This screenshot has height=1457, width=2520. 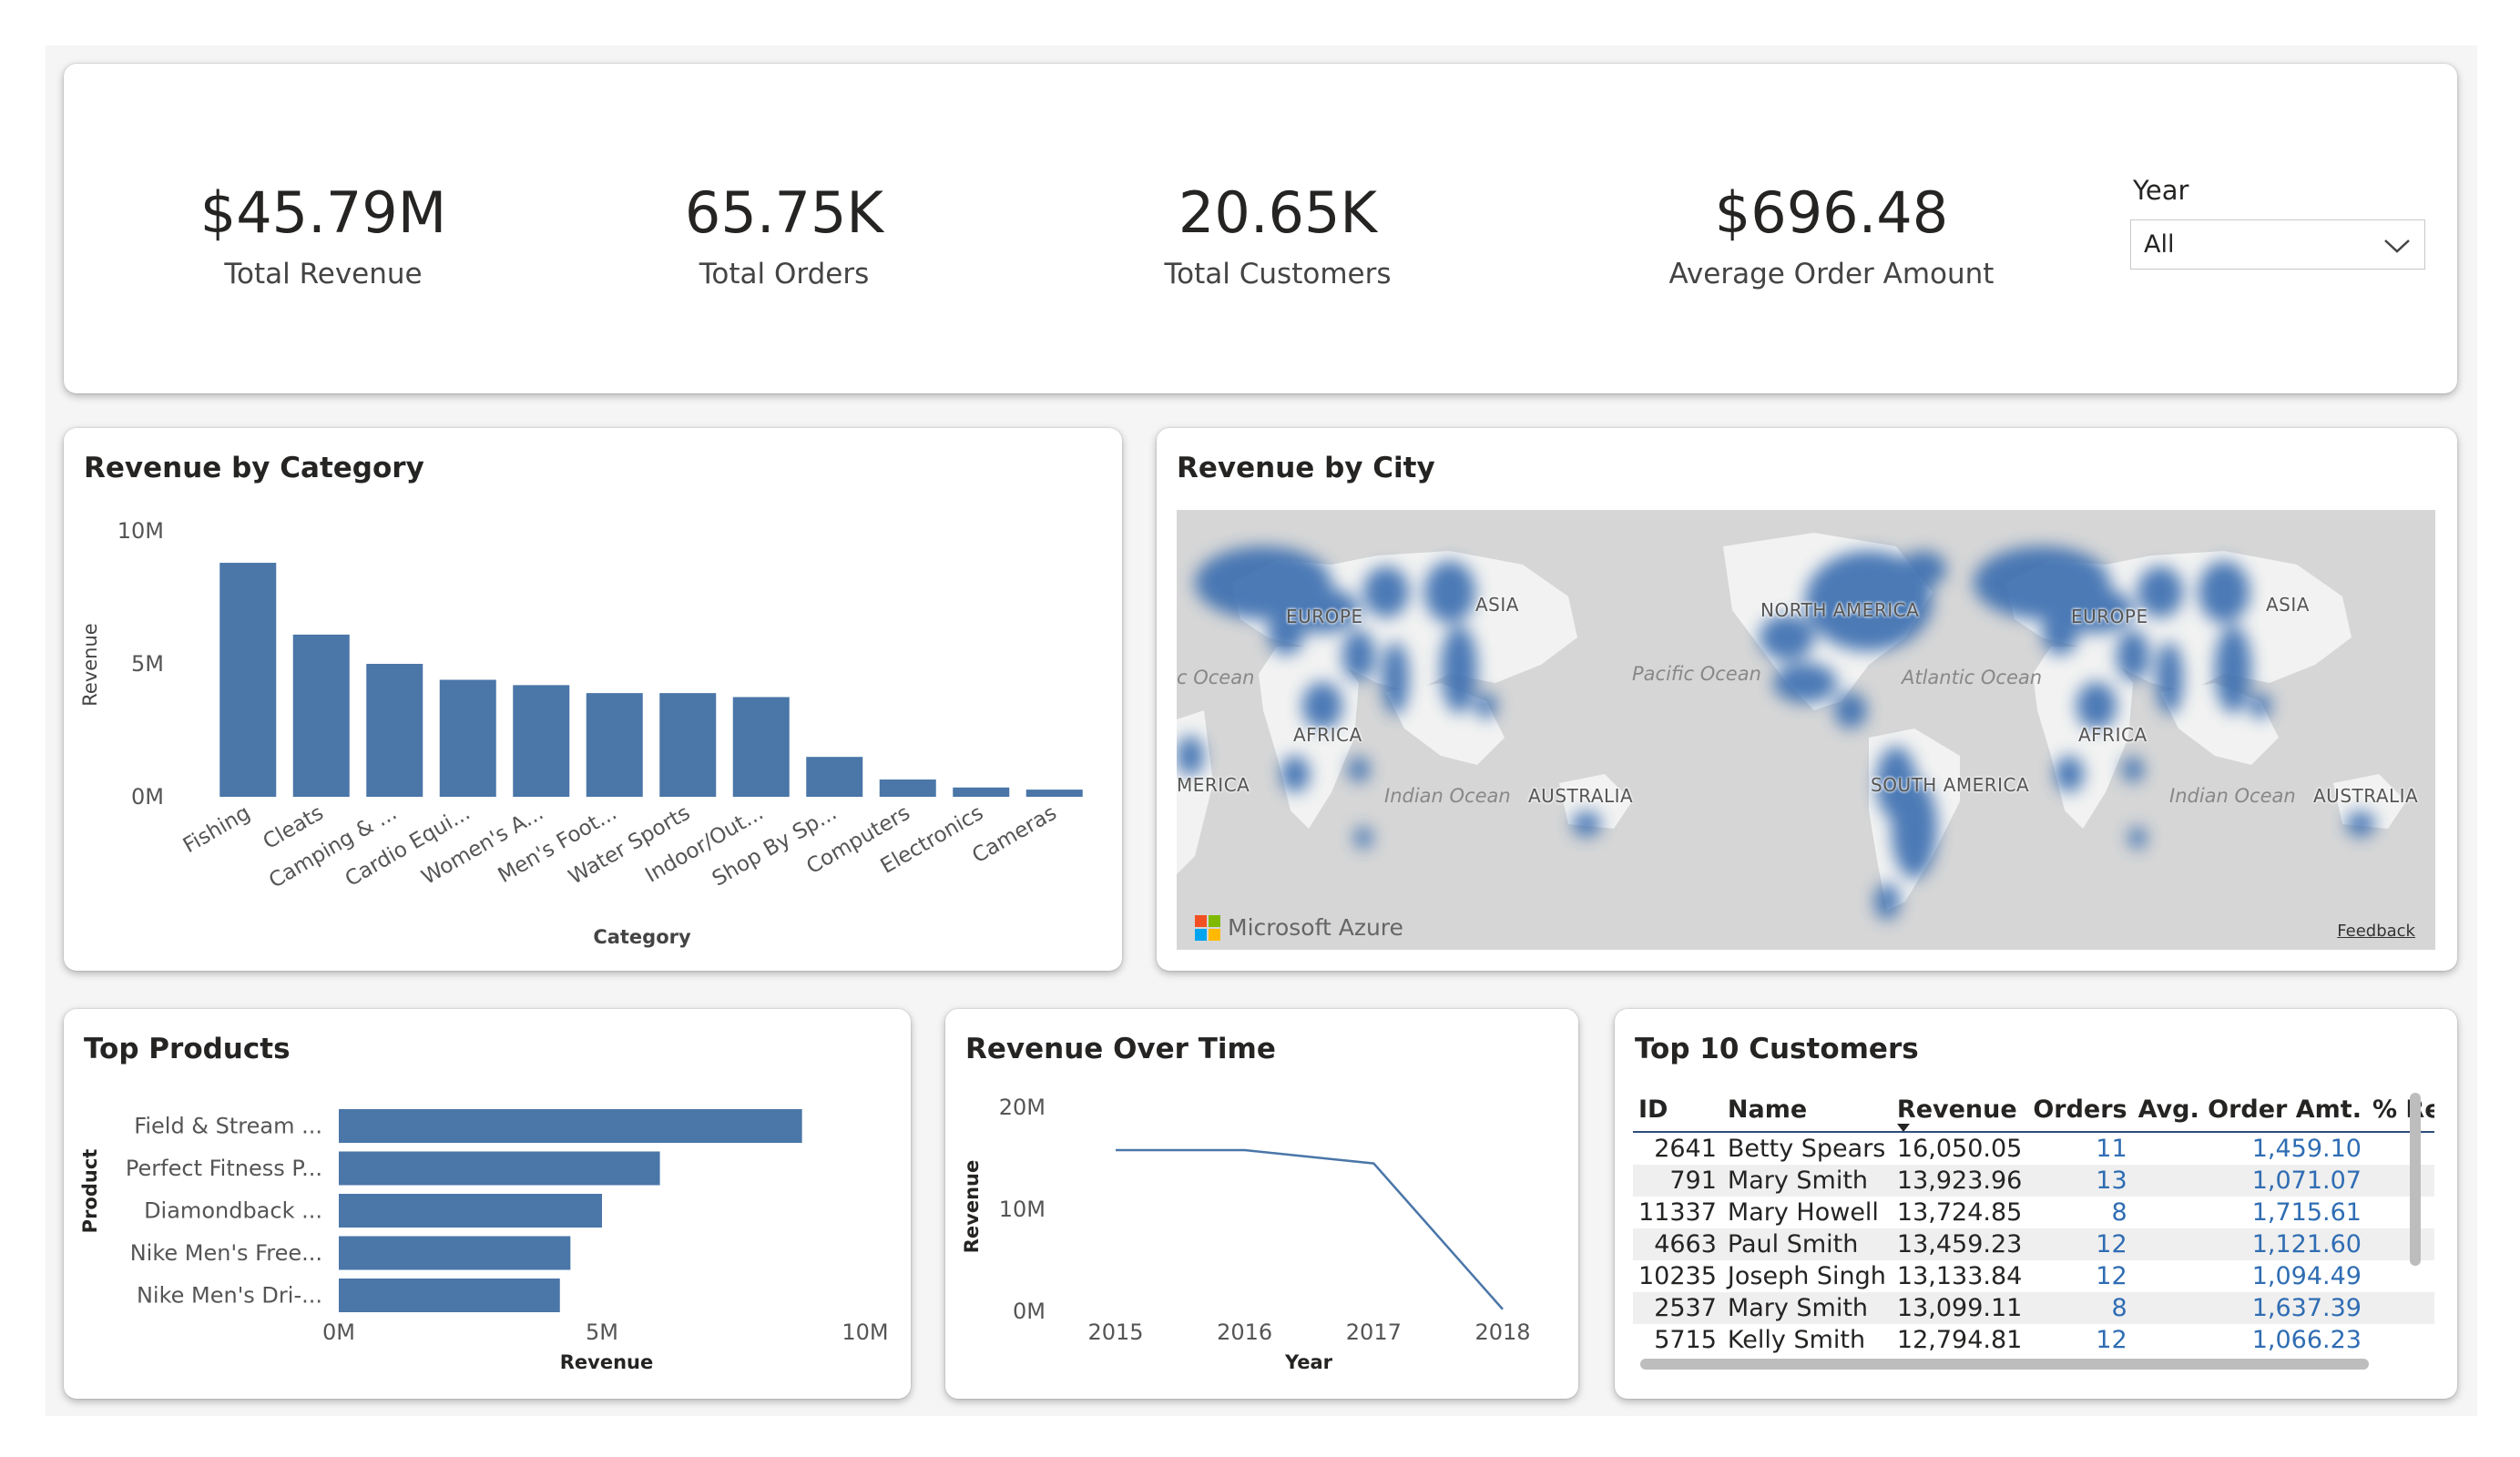 I want to click on x-tick-label: 2016, so click(x=1244, y=1332).